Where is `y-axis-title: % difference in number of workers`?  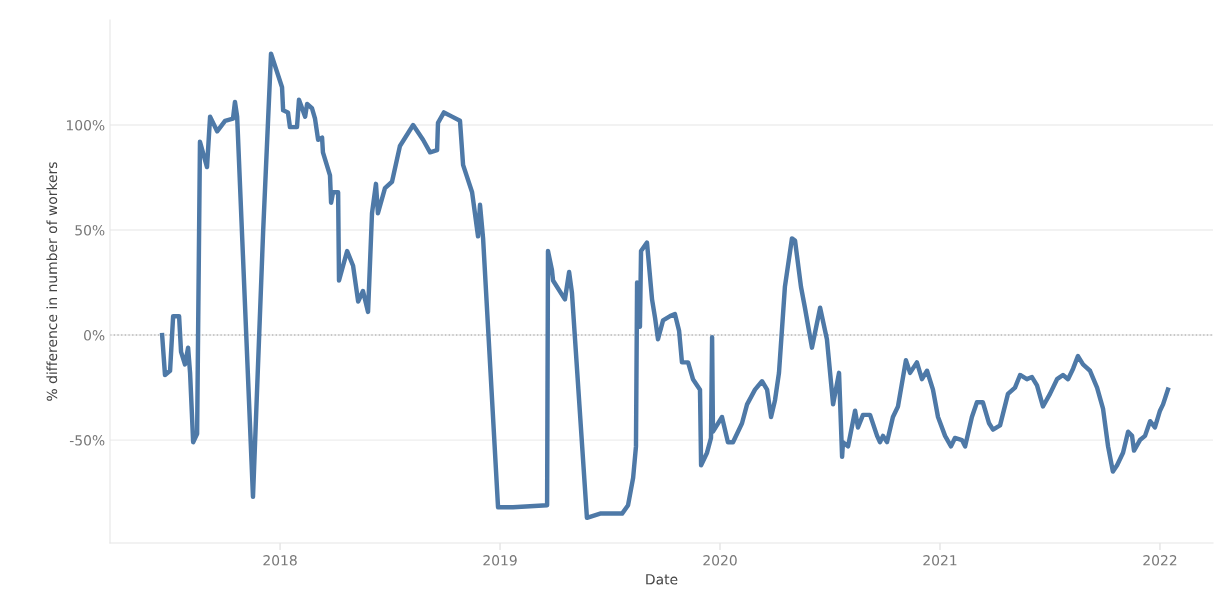 y-axis-title: % difference in number of workers is located at coordinates (52, 281).